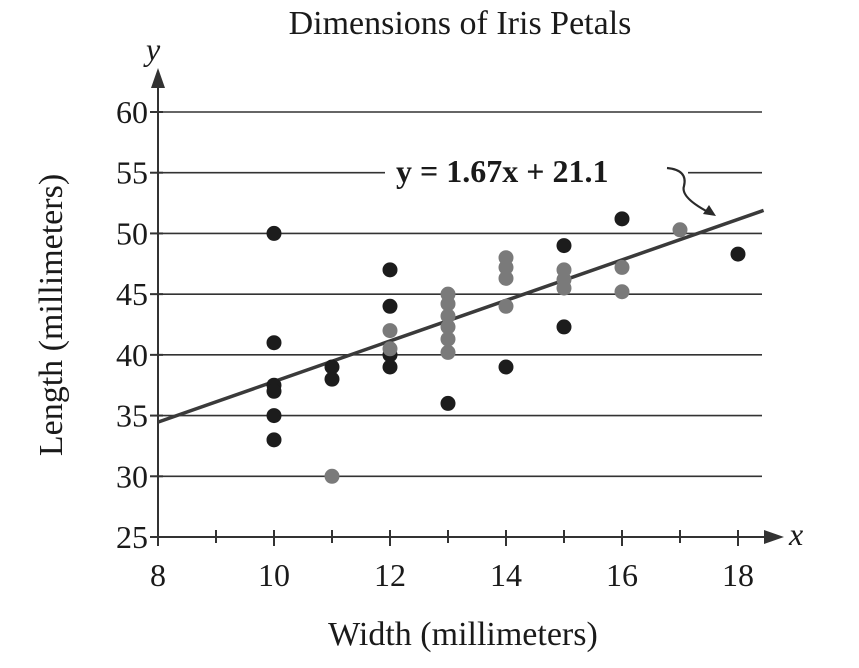 This screenshot has height=668, width=859. I want to click on x-tick-label-14: 14, so click(506, 575).